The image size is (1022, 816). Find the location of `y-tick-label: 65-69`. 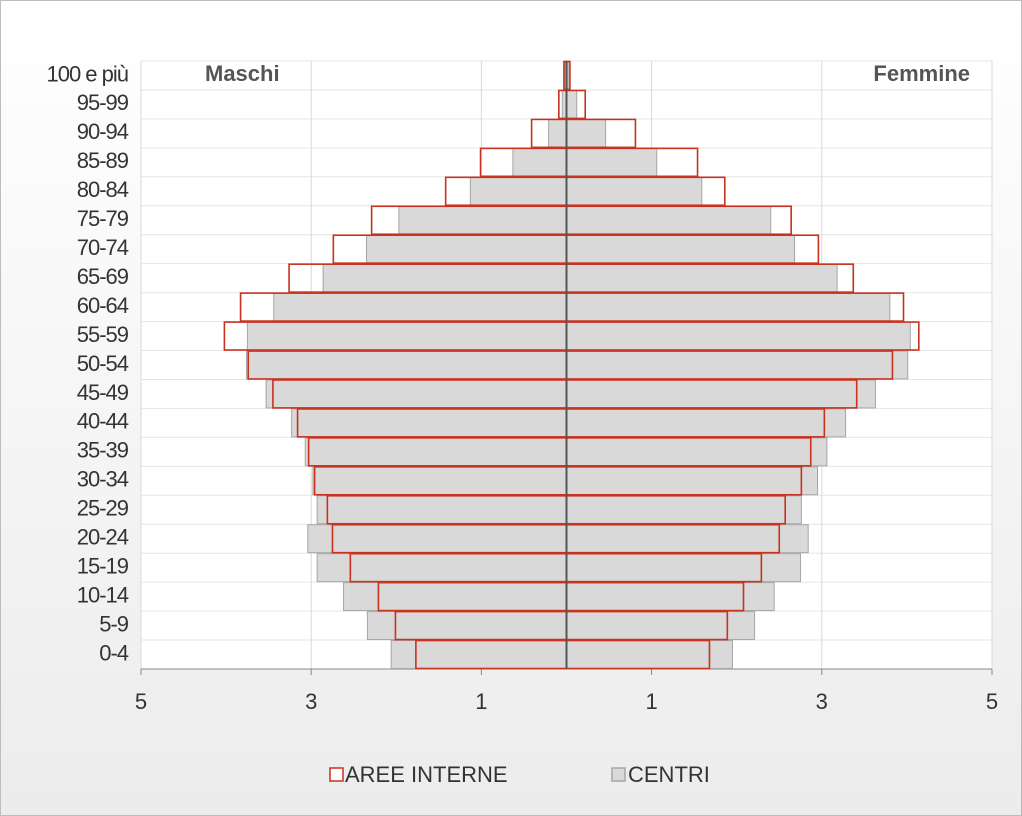

y-tick-label: 65-69 is located at coordinates (103, 276).